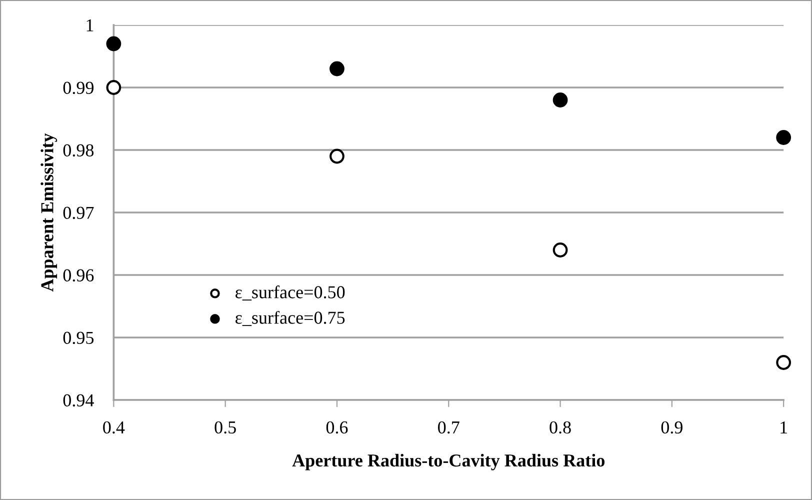 The width and height of the screenshot is (812, 500). What do you see at coordinates (78, 88) in the screenshot?
I see `y-tick-label: 0.99` at bounding box center [78, 88].